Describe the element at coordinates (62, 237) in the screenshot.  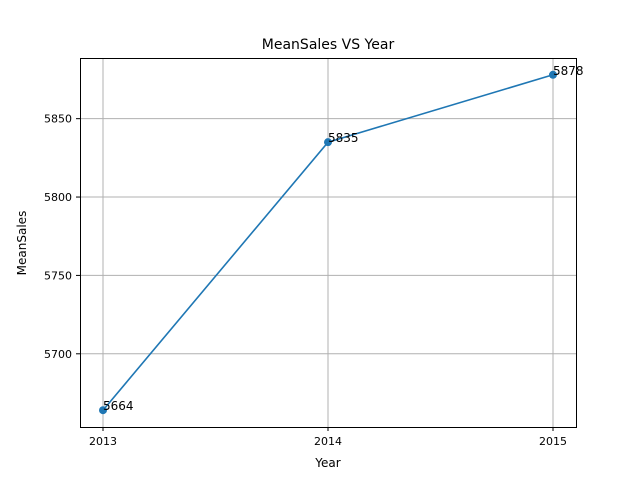
I see `y-axis-ticks: 5700 5750 5800 5850` at that location.